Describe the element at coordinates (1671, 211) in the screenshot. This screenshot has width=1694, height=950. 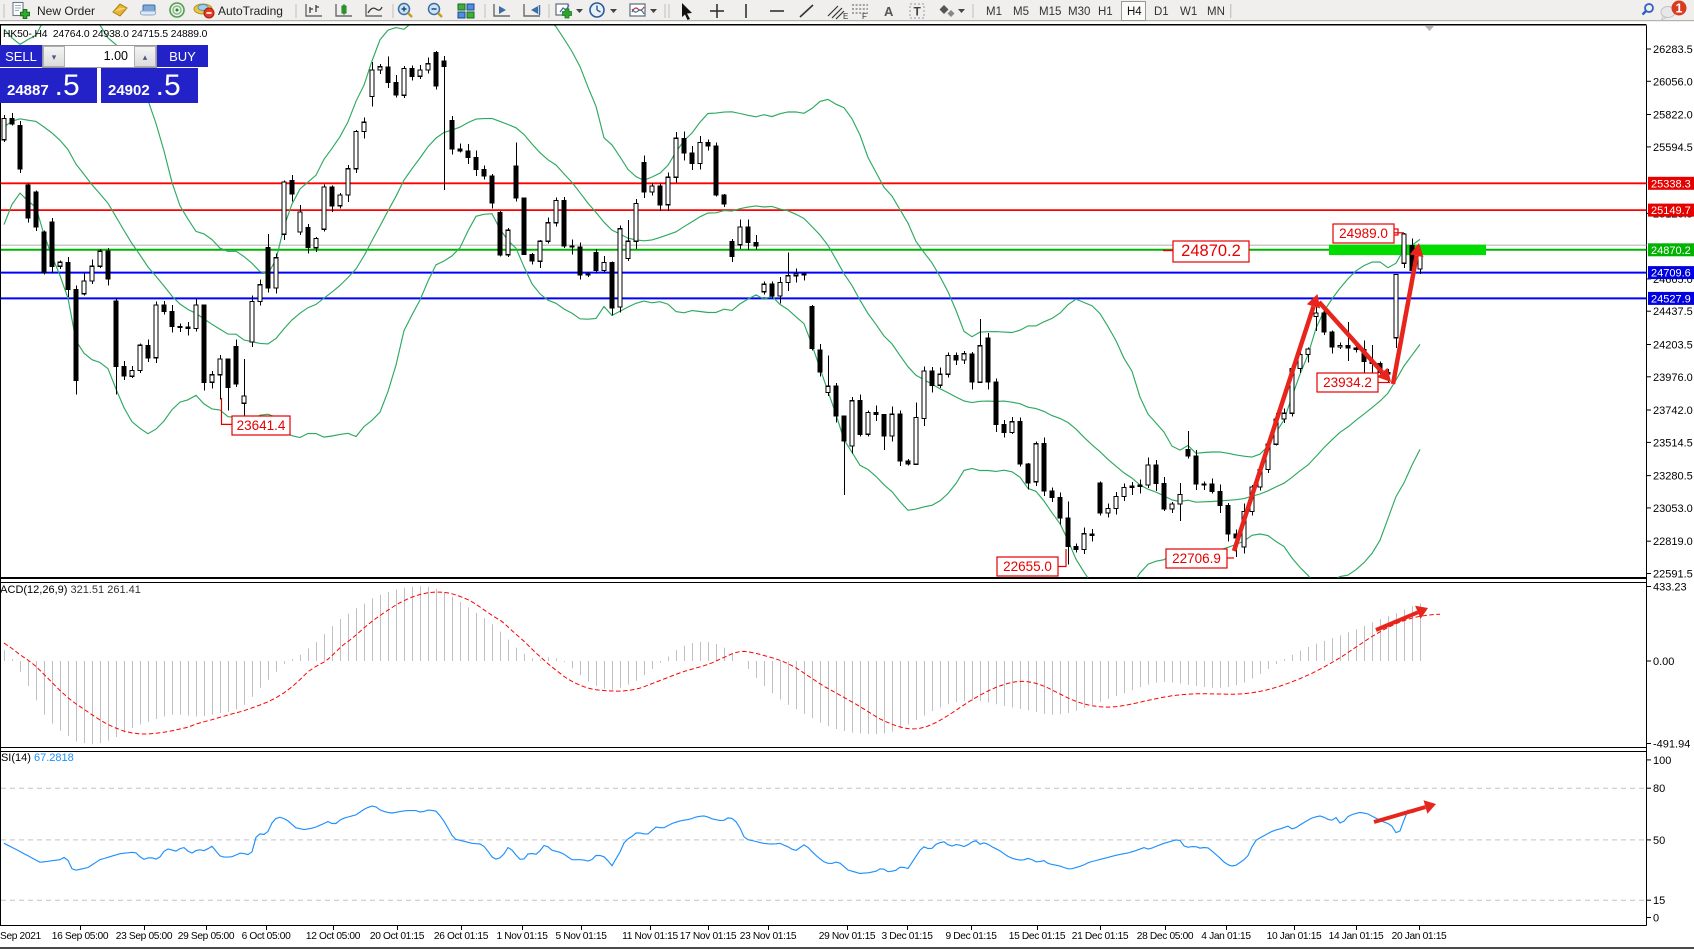
I see `svg-text: 25149.7` at that location.